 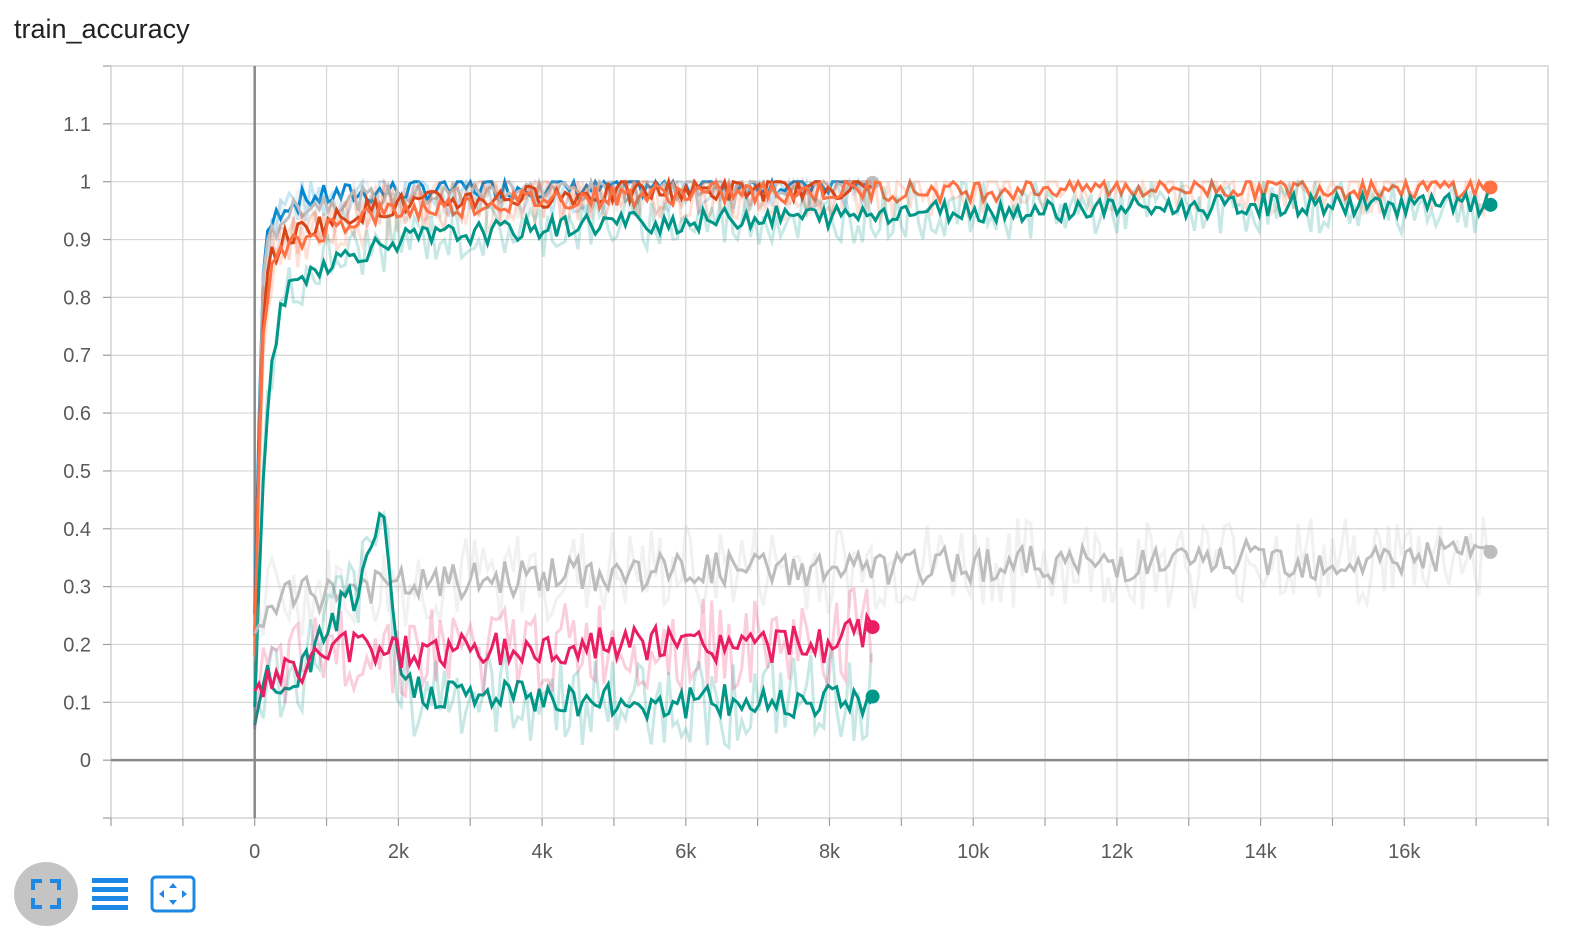 I want to click on toggle-log-scale-button, so click(x=110, y=894).